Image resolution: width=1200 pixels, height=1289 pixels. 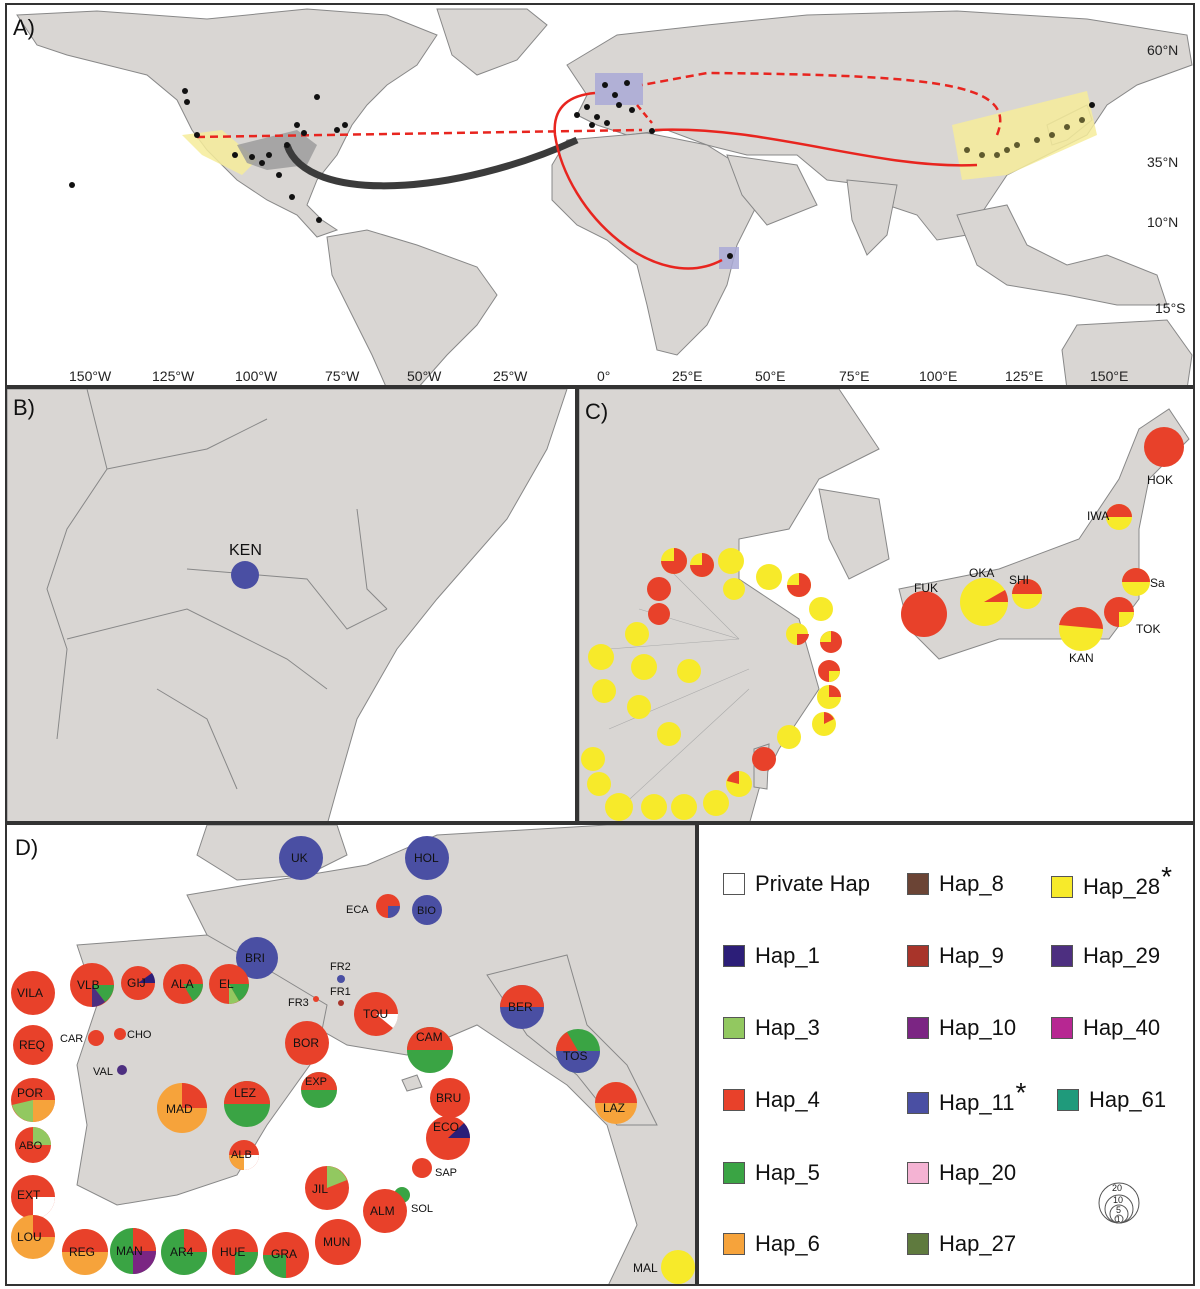 What do you see at coordinates (232, 1252) in the screenshot?
I see `svg-text: HUE` at bounding box center [232, 1252].